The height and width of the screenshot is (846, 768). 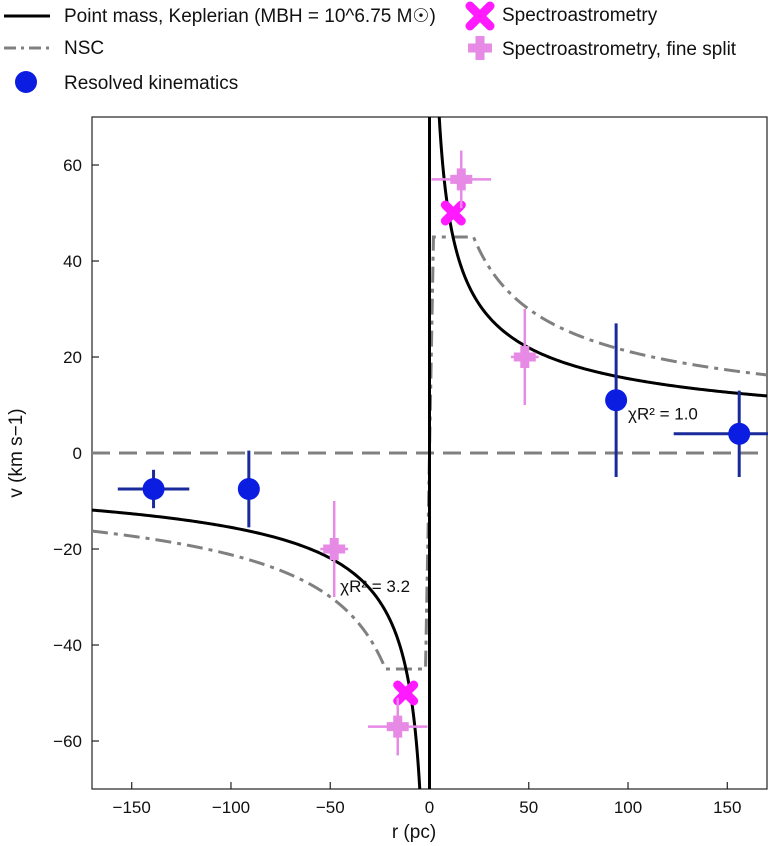 What do you see at coordinates (67, 645) in the screenshot?
I see `y-tick-label: −40` at bounding box center [67, 645].